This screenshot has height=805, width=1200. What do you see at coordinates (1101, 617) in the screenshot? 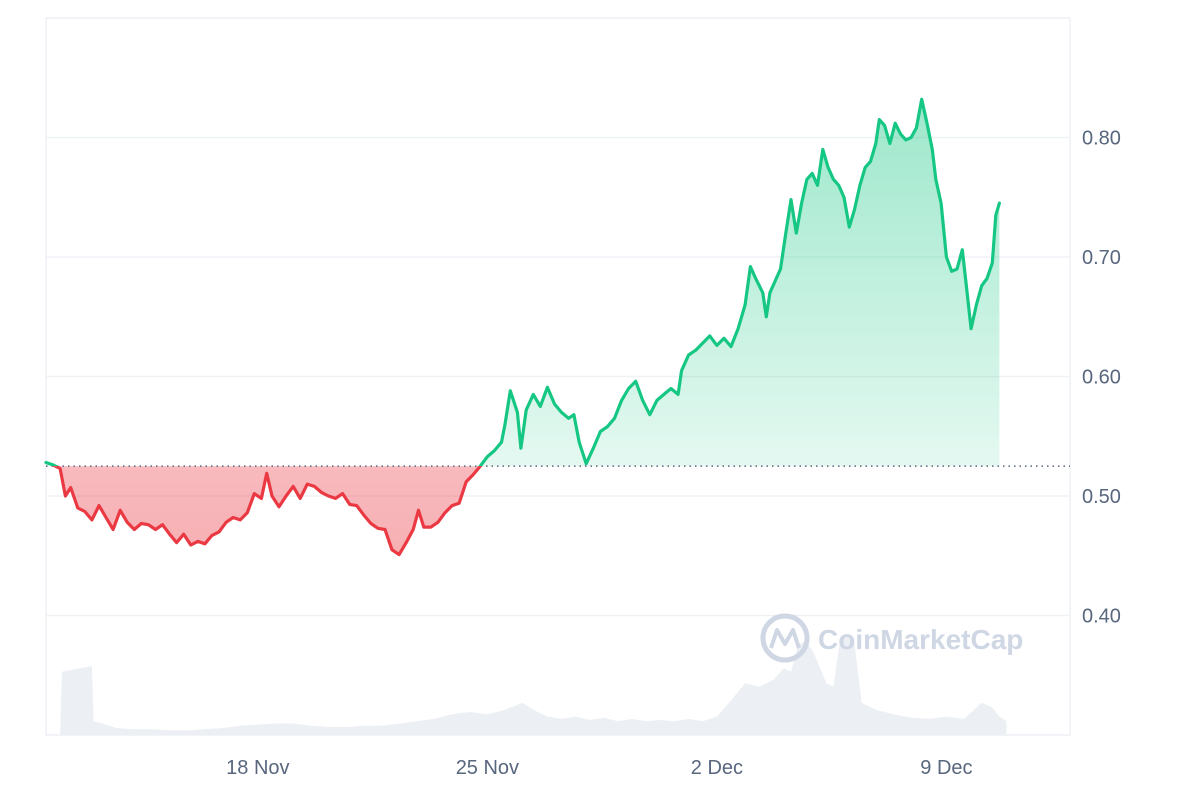
I see `y-tick-label: 0.40` at bounding box center [1101, 617].